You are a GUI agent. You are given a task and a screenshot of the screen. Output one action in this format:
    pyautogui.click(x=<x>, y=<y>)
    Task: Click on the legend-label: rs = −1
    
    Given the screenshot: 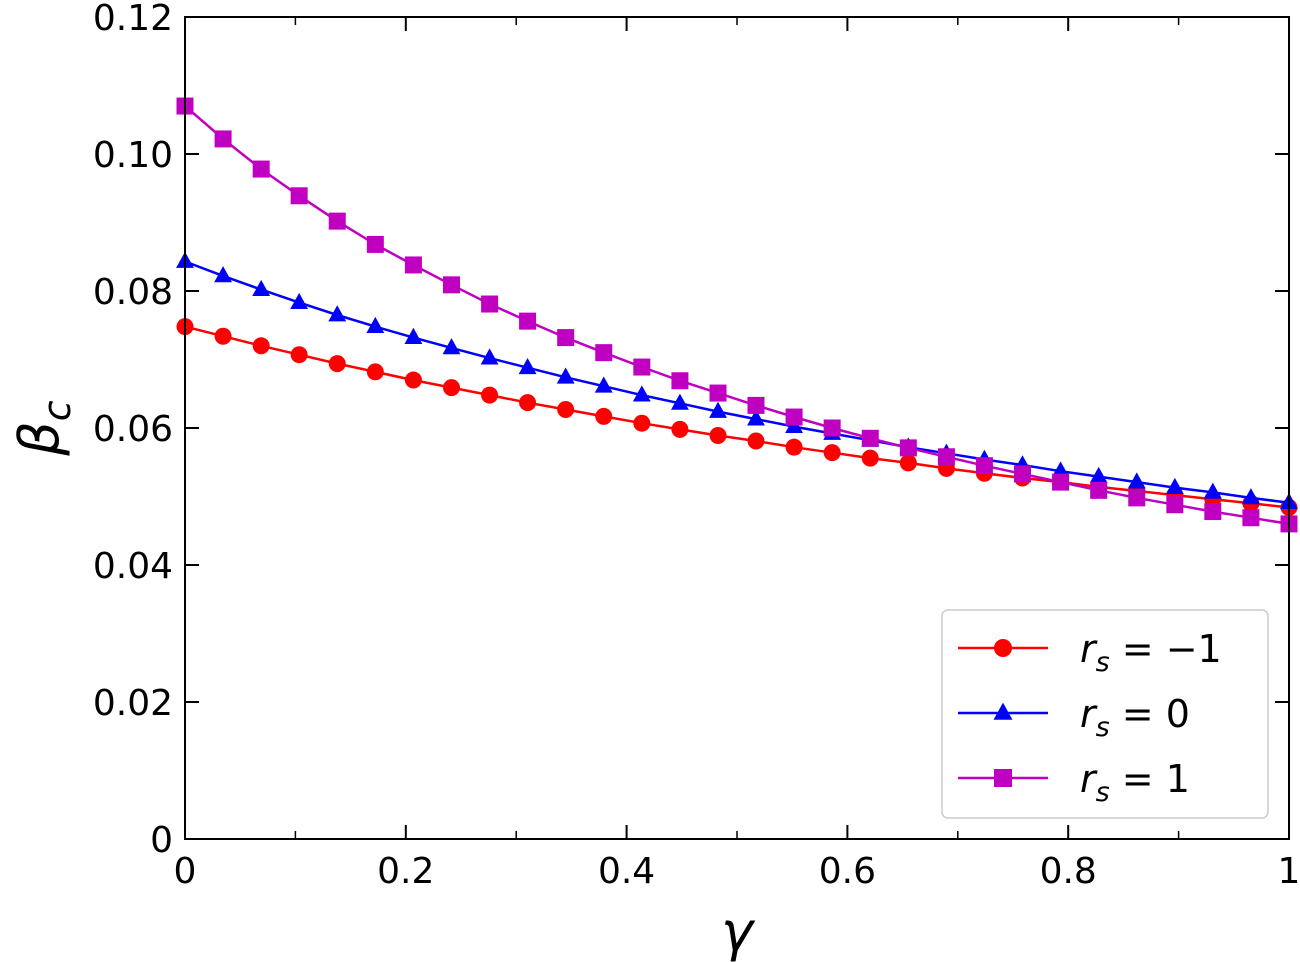 What is the action you would take?
    pyautogui.click(x=1151, y=652)
    